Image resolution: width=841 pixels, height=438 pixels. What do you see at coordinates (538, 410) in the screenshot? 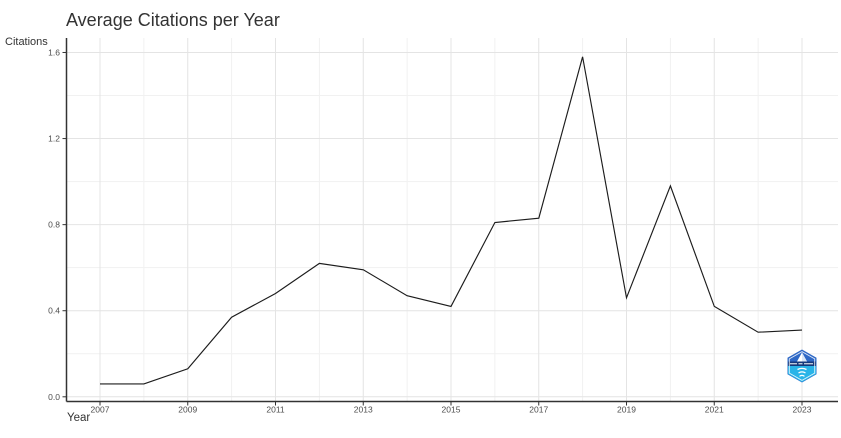
I see `x-tick-label: 2017` at bounding box center [538, 410].